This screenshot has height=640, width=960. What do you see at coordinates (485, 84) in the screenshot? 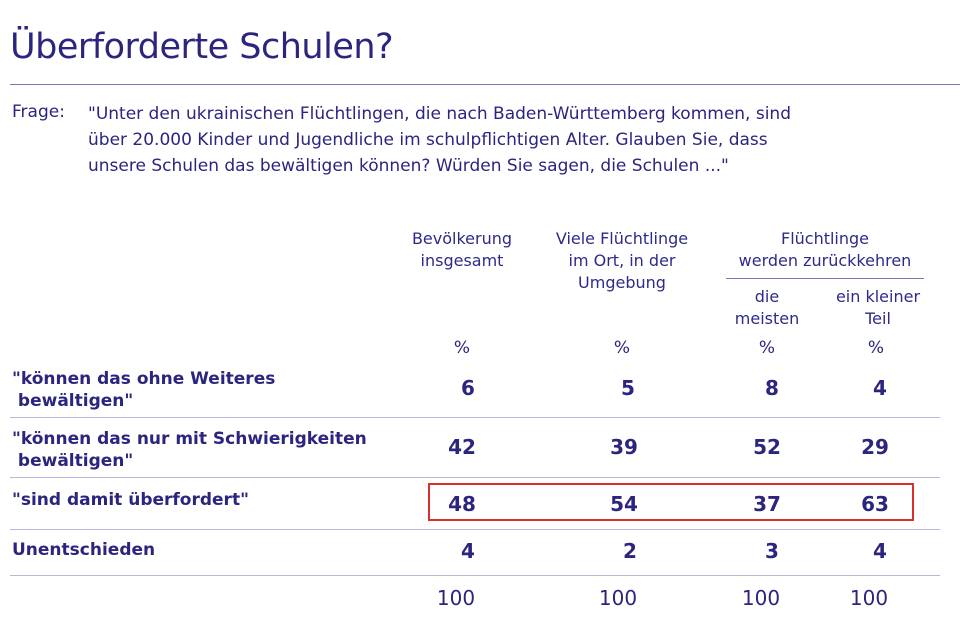
I see `title-divider` at bounding box center [485, 84].